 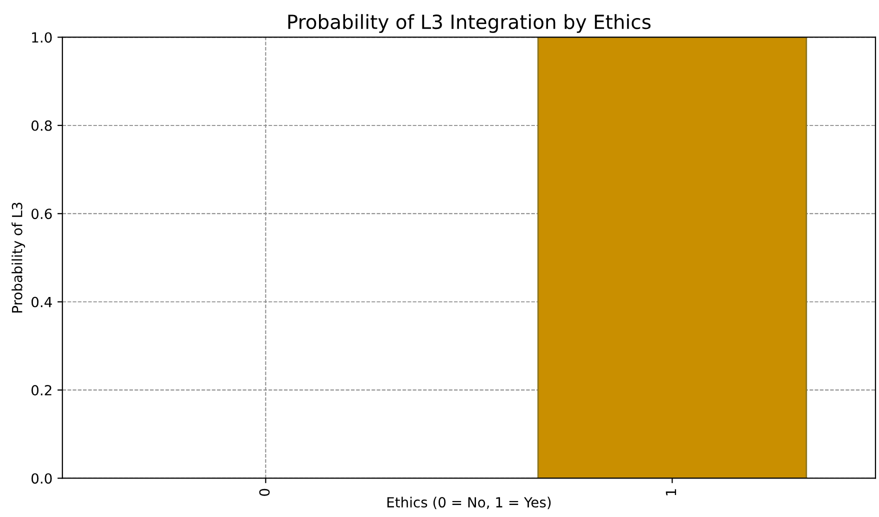 I want to click on x-tick-label: 0, so click(x=264, y=492).